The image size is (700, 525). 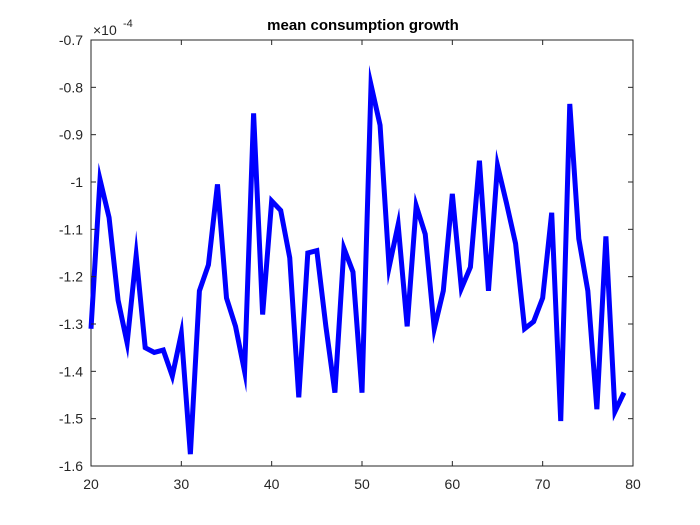 What do you see at coordinates (543, 484) in the screenshot?
I see `x-tick-label: 70` at bounding box center [543, 484].